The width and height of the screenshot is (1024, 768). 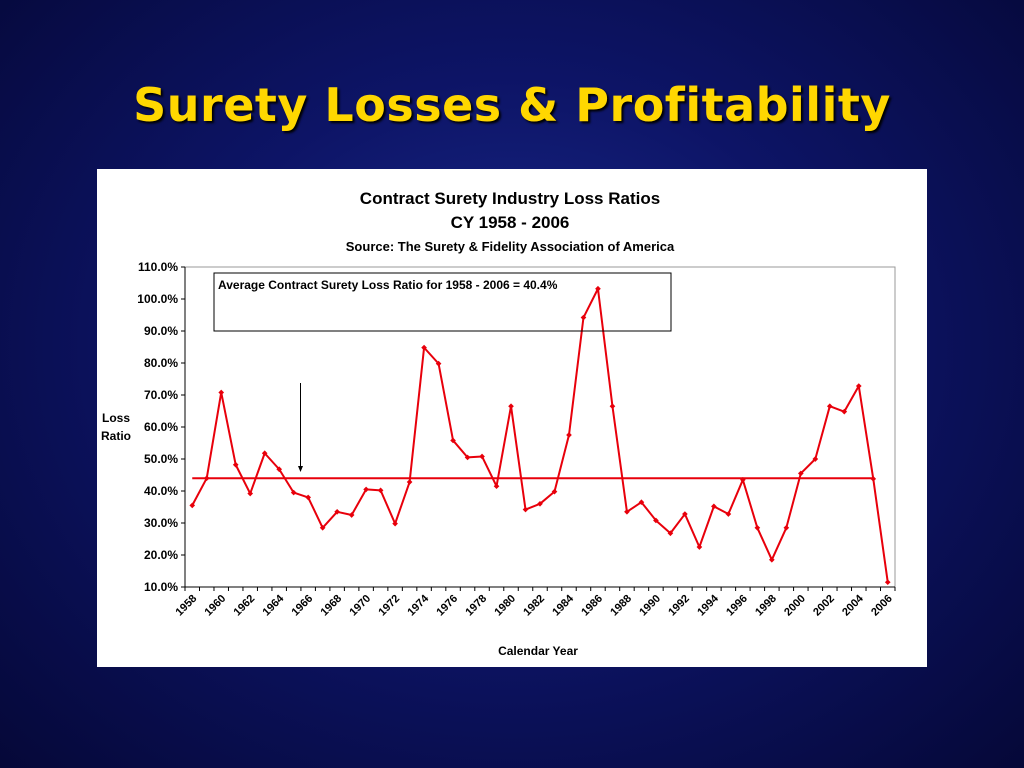 What do you see at coordinates (302, 606) in the screenshot?
I see `x-tick-label: 1966` at bounding box center [302, 606].